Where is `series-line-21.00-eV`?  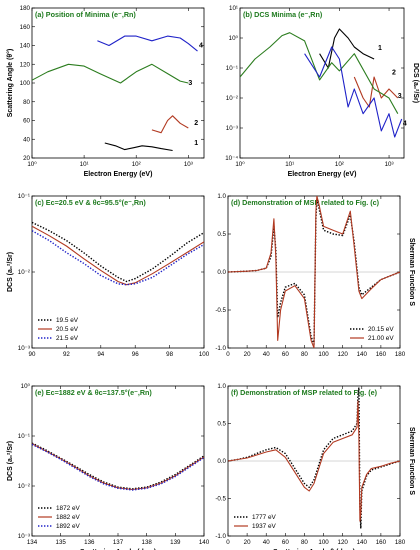
series-line-21.00-eV is located at coordinates (314, 272).